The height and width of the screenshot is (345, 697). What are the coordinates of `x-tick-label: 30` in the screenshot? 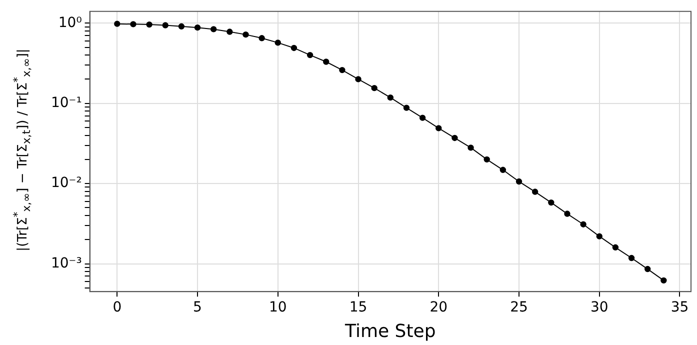 It's located at (599, 308).